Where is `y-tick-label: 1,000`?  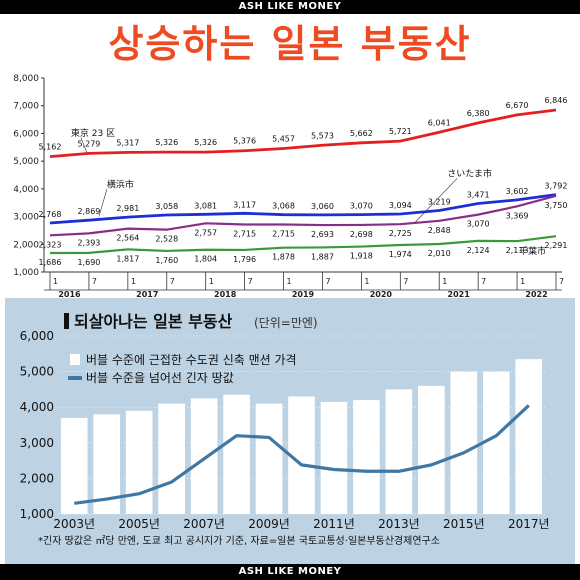
y-tick-label: 1,000 is located at coordinates (37, 514).